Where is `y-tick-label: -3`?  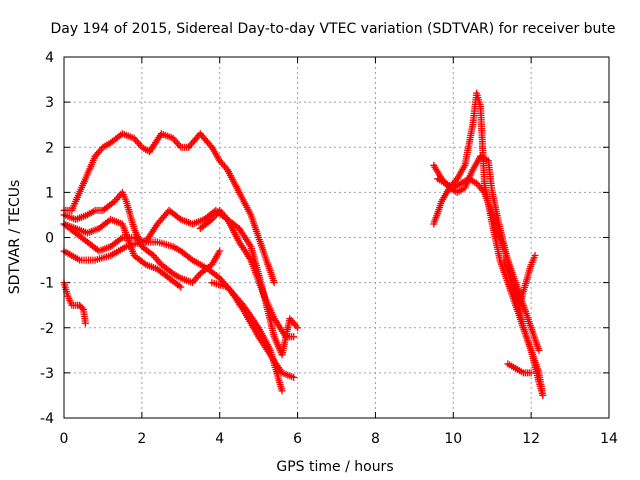
y-tick-label: -3 is located at coordinates (47, 374).